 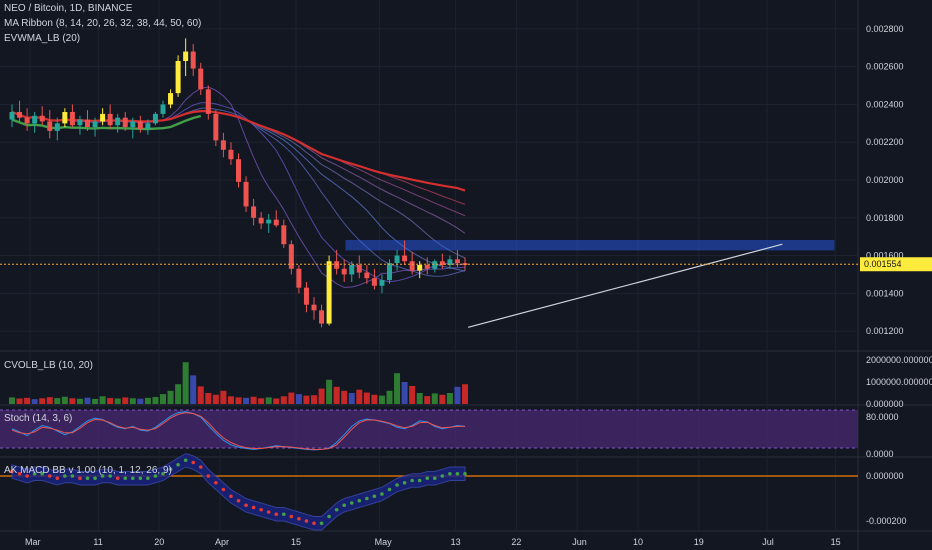 What do you see at coordinates (885, 67) in the screenshot?
I see `price-tick-label: 0.002600` at bounding box center [885, 67].